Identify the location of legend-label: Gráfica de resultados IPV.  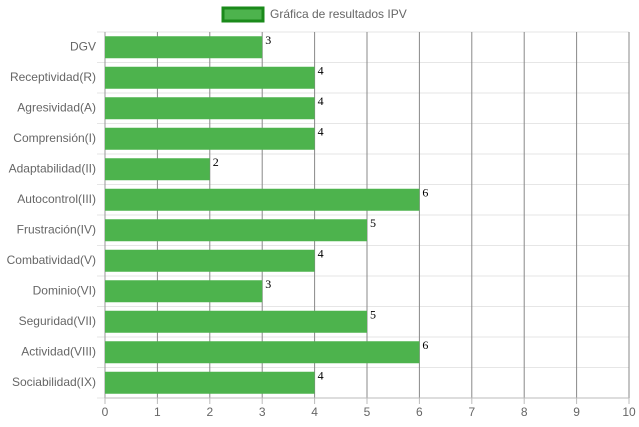
(338, 14).